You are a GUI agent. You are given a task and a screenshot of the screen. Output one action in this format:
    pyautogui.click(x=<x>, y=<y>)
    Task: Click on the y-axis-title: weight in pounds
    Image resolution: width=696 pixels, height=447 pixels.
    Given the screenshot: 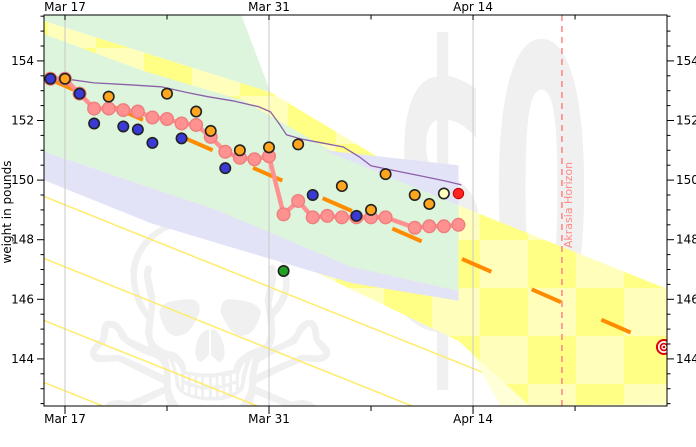 What is the action you would take?
    pyautogui.click(x=7, y=211)
    